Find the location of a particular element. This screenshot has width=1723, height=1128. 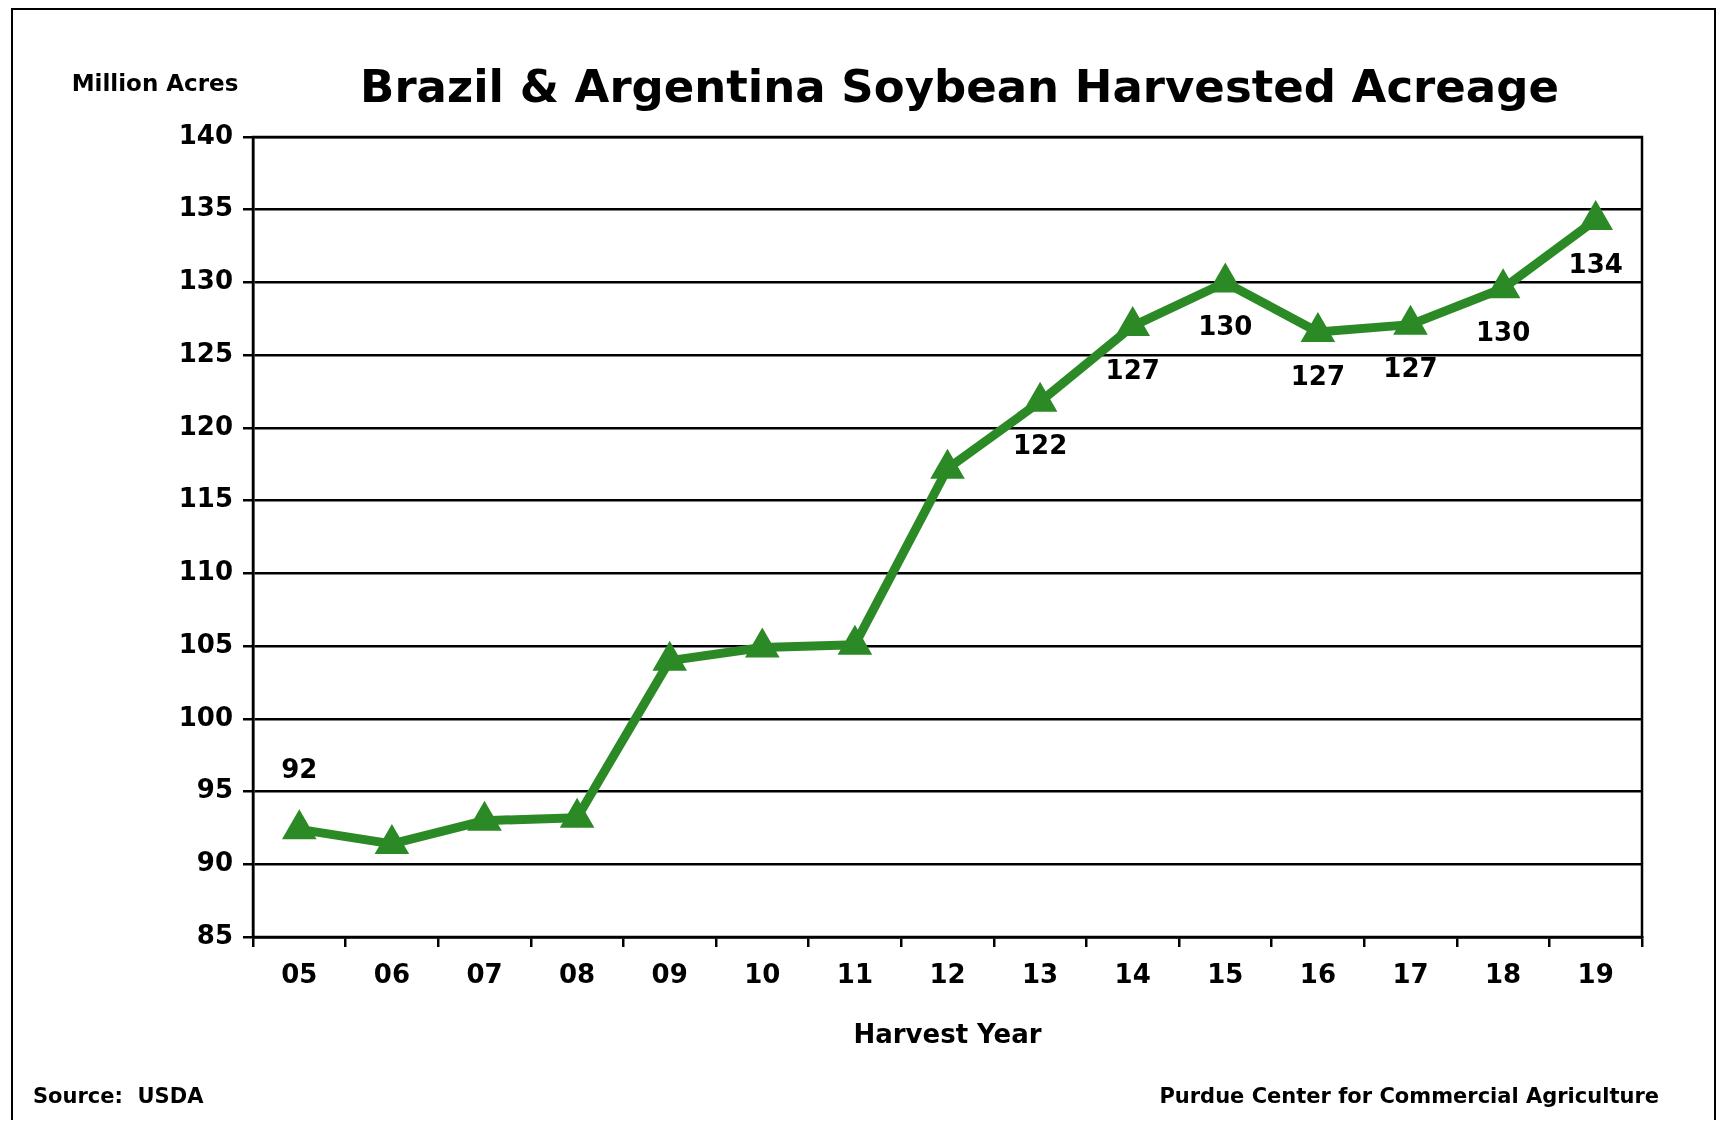

y-tick-label: 135 is located at coordinates (205, 207).